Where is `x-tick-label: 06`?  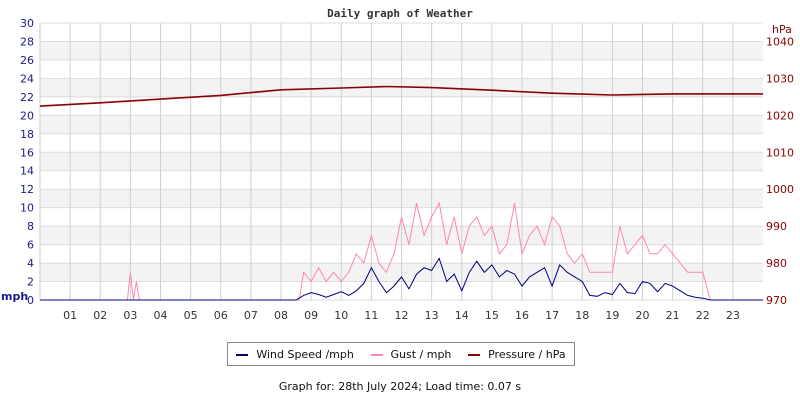 x-tick-label: 06 is located at coordinates (221, 315).